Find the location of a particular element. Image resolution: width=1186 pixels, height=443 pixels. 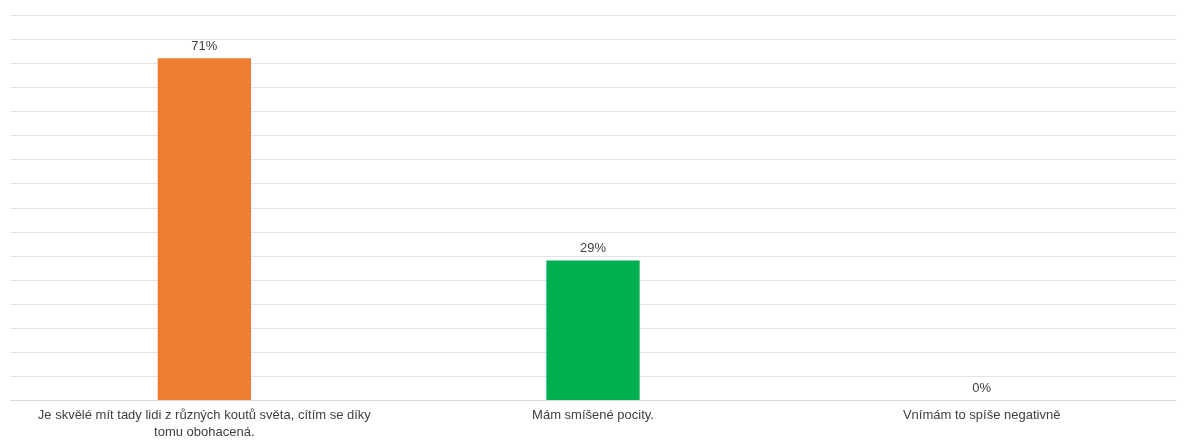

x-tick-label: Vnímám to spíše negativně is located at coordinates (981, 414).